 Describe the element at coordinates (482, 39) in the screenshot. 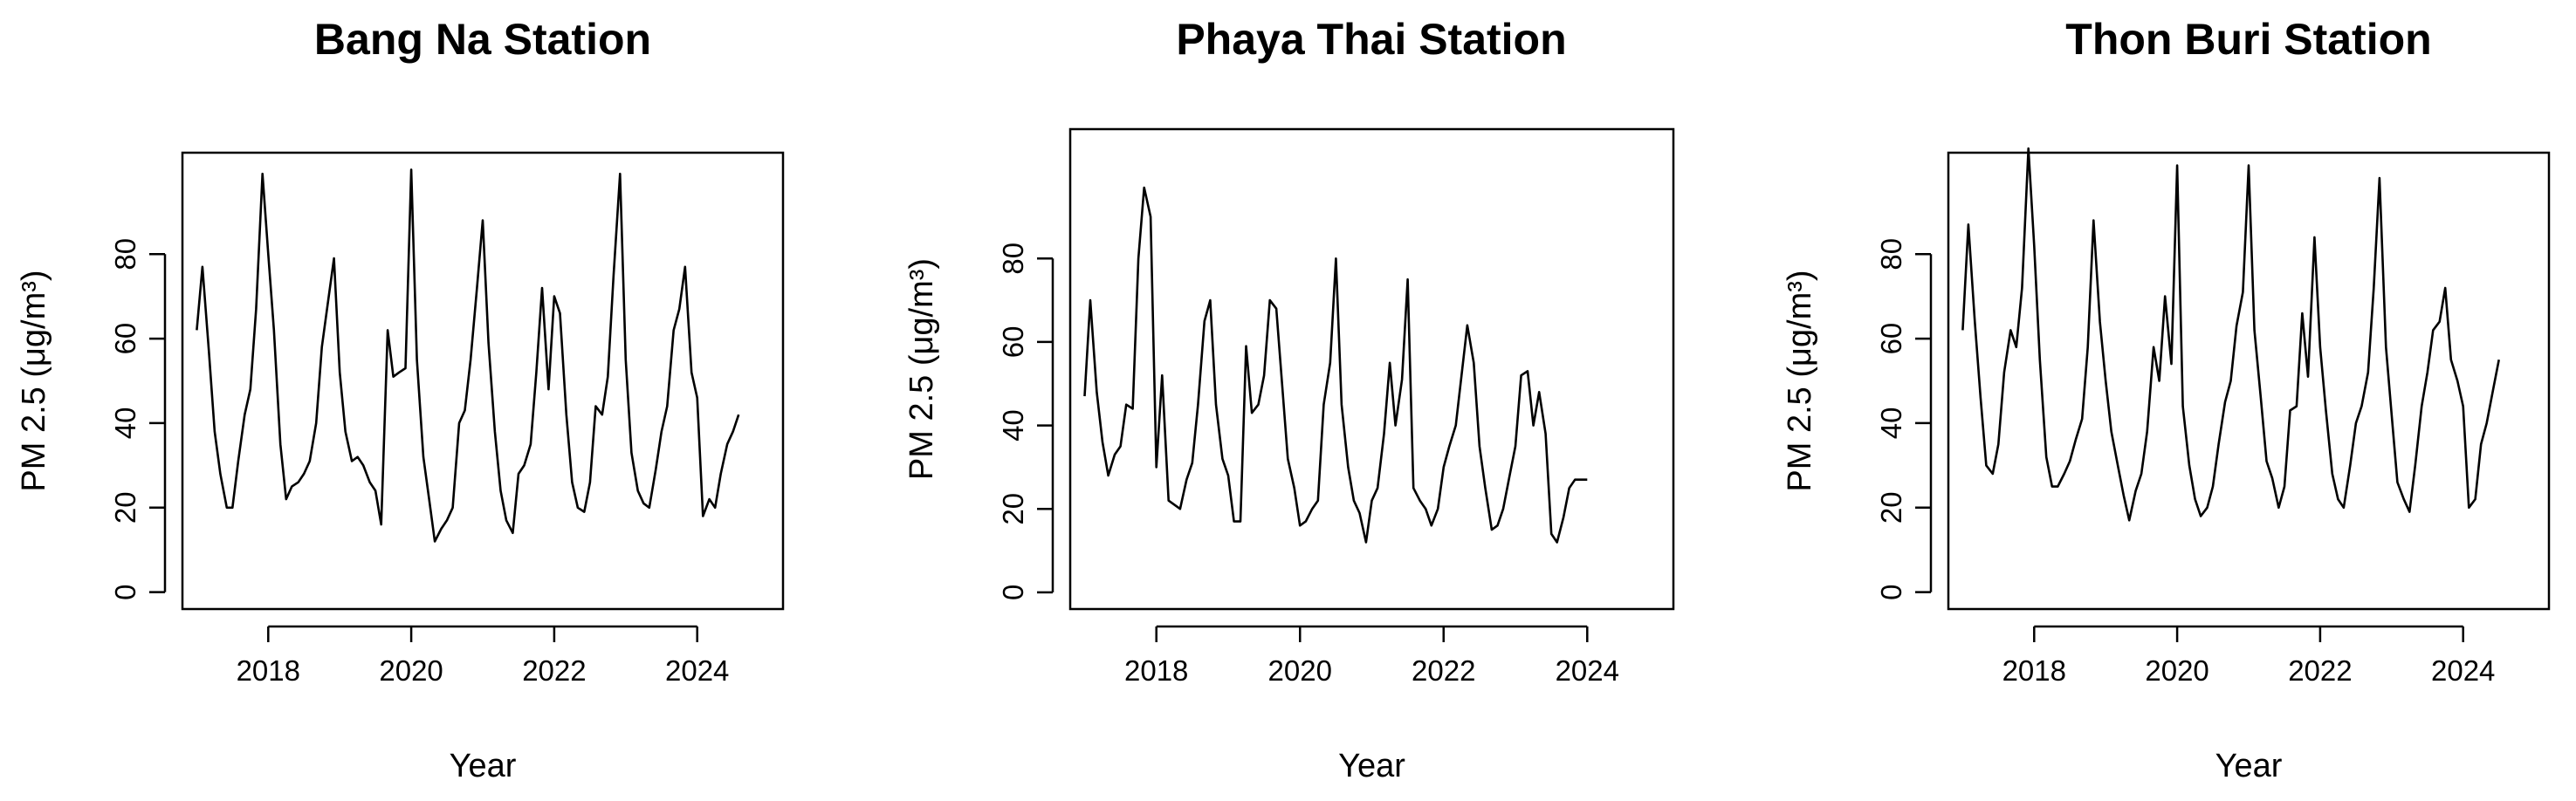

I see `chart-title: Bang Na Station` at that location.